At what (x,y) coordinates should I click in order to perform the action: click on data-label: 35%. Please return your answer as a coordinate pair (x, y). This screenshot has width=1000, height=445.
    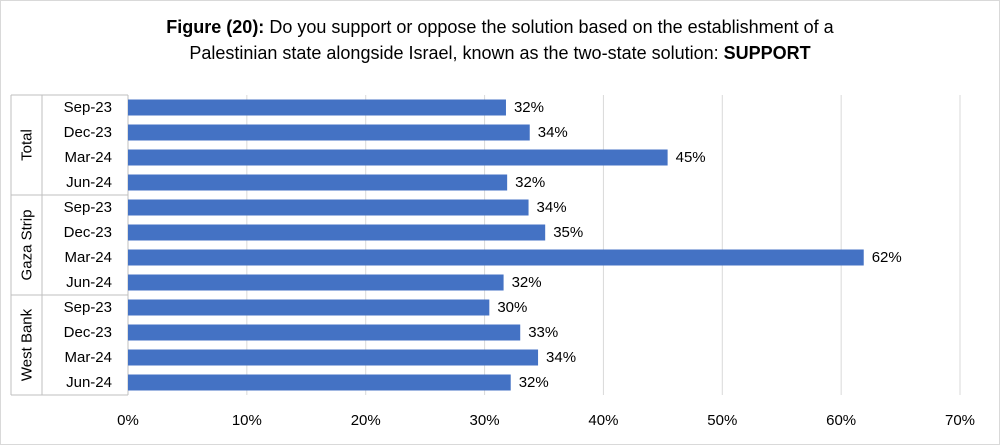
    Looking at the image, I should click on (568, 232).